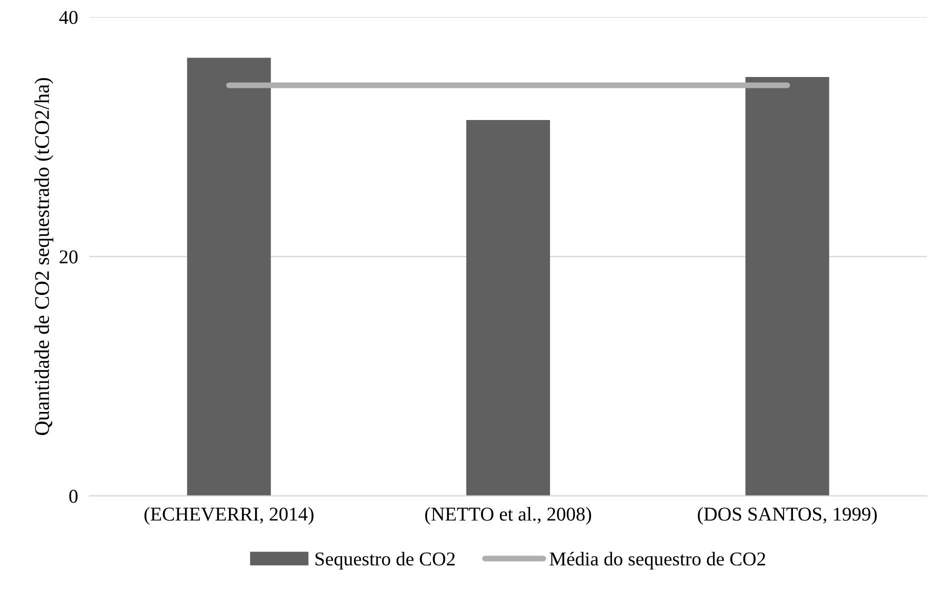  I want to click on x-tick-label: (NETTO et al., 2008), so click(508, 516).